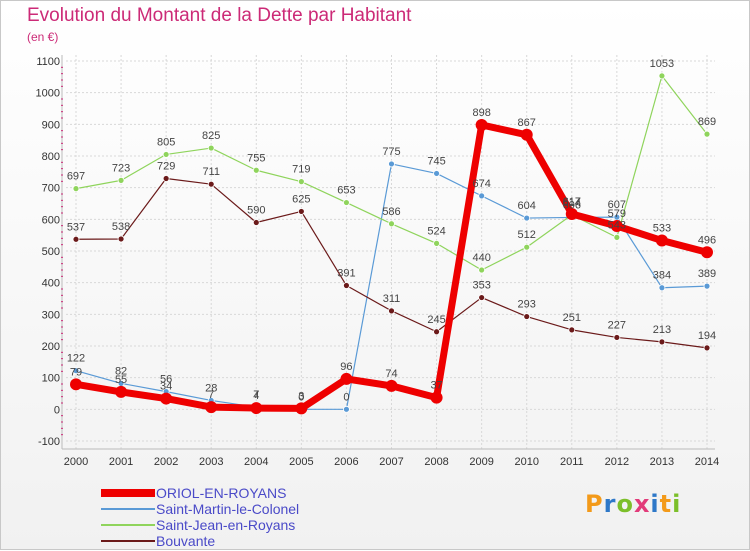 Image resolution: width=750 pixels, height=551 pixels. I want to click on data-label-bouvante: 537, so click(76, 227).